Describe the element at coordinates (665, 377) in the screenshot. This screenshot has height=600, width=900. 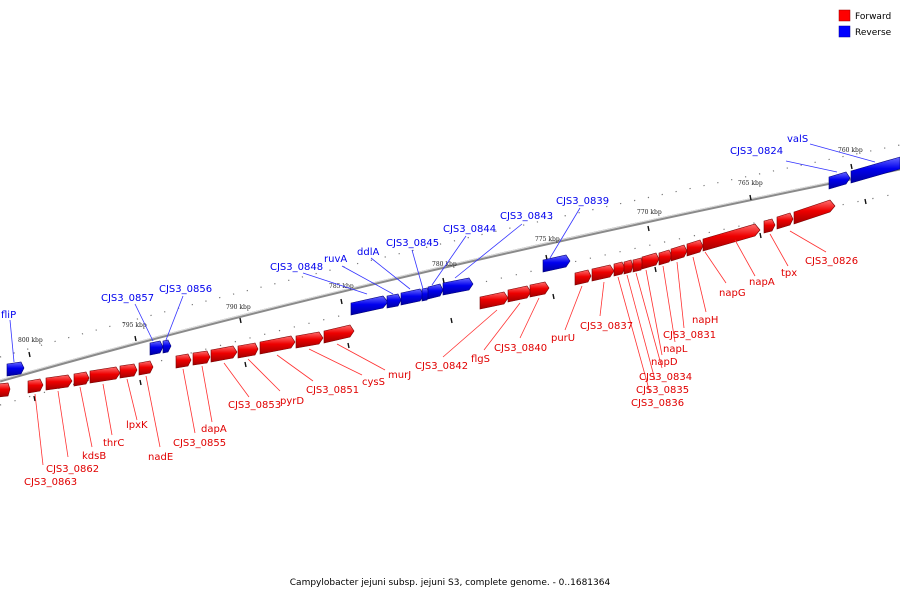
I see `gene-label: CJS3_0834` at that location.